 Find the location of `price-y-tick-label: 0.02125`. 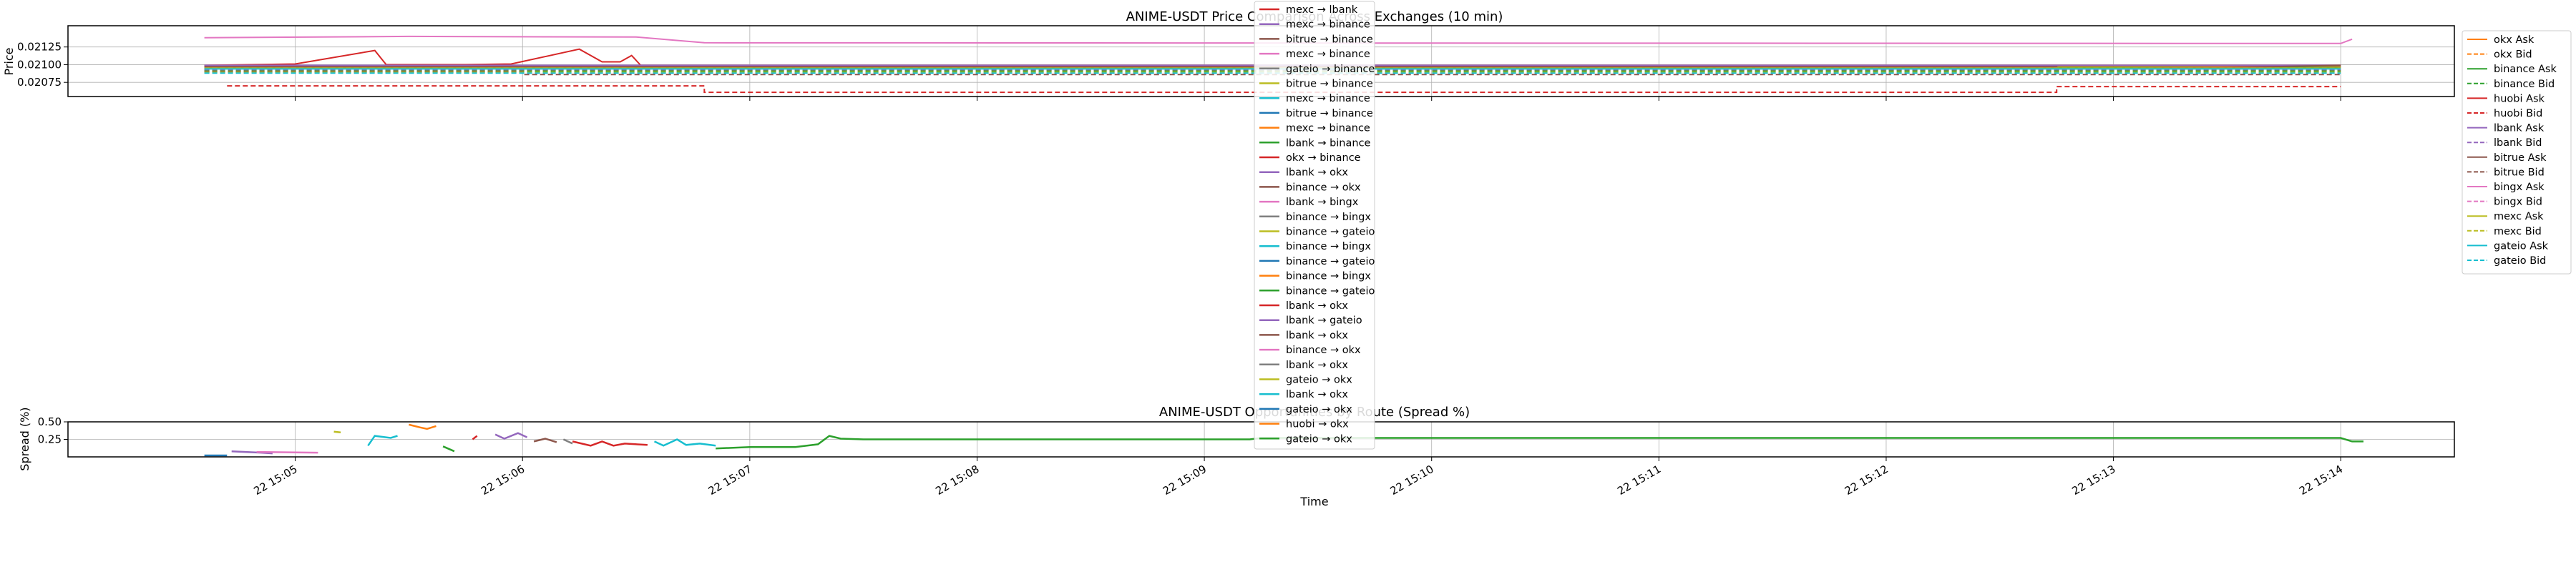

price-y-tick-label: 0.02125 is located at coordinates (39, 47).